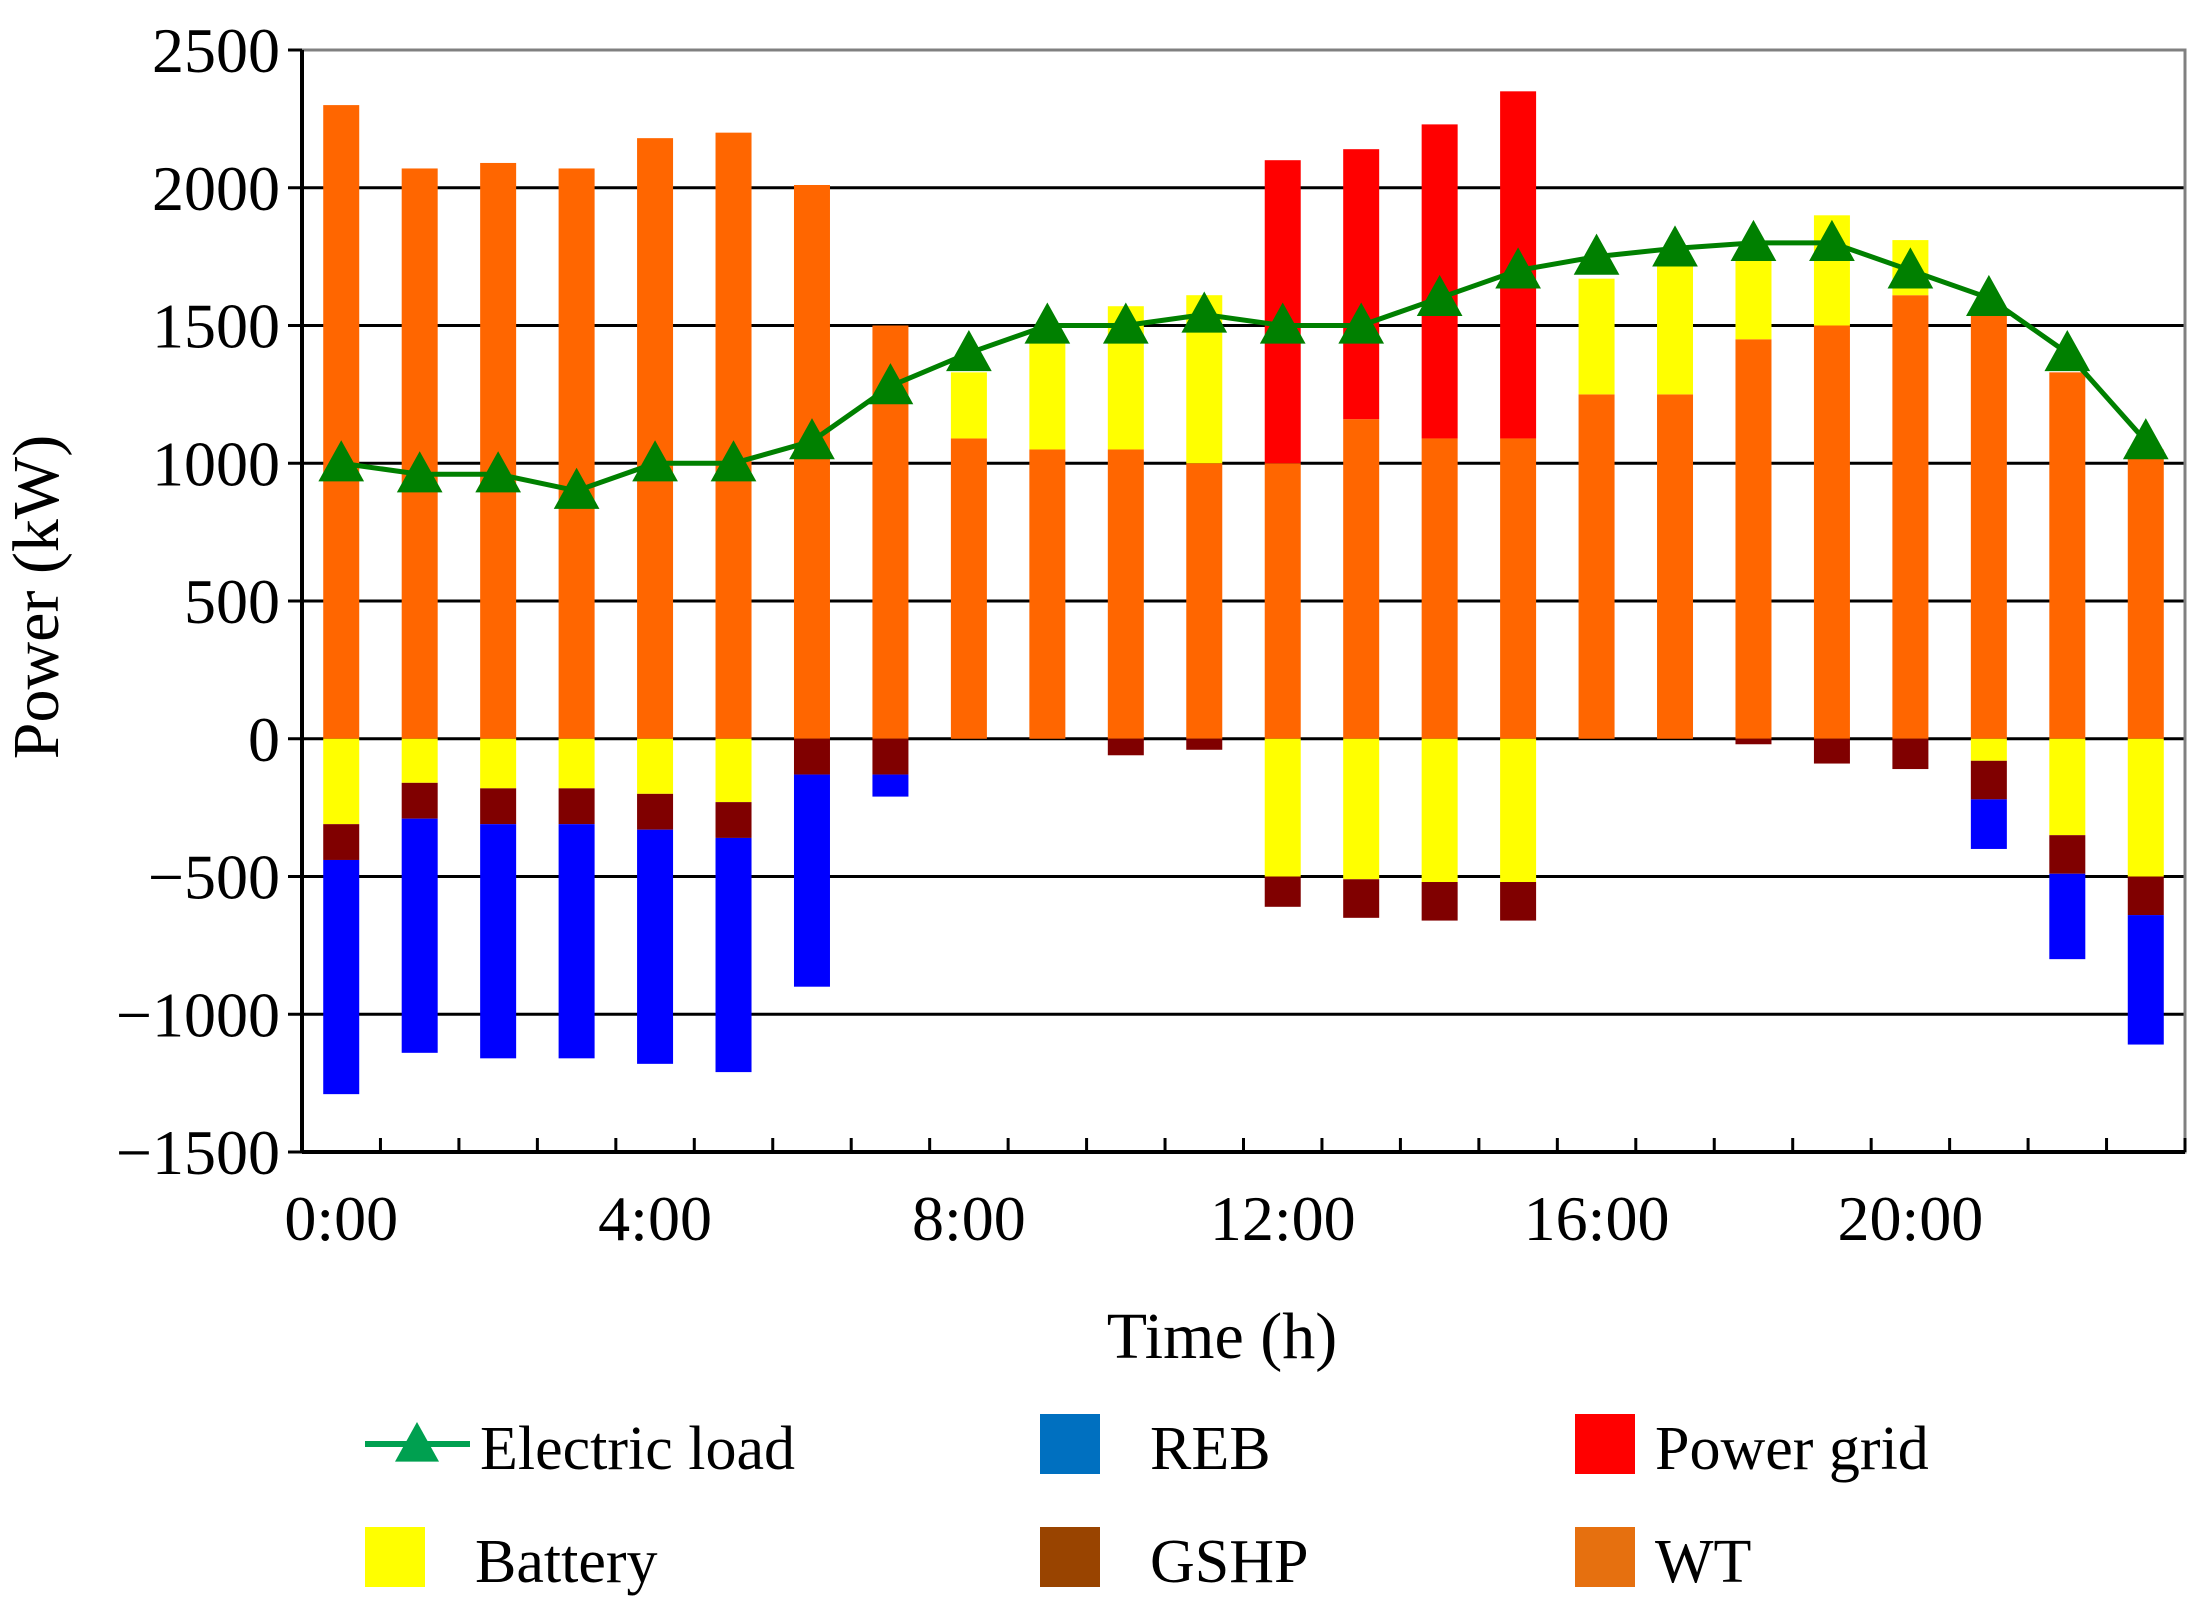 This screenshot has width=2206, height=1607. What do you see at coordinates (1361, 898) in the screenshot?
I see `bar-gshp-h13` at bounding box center [1361, 898].